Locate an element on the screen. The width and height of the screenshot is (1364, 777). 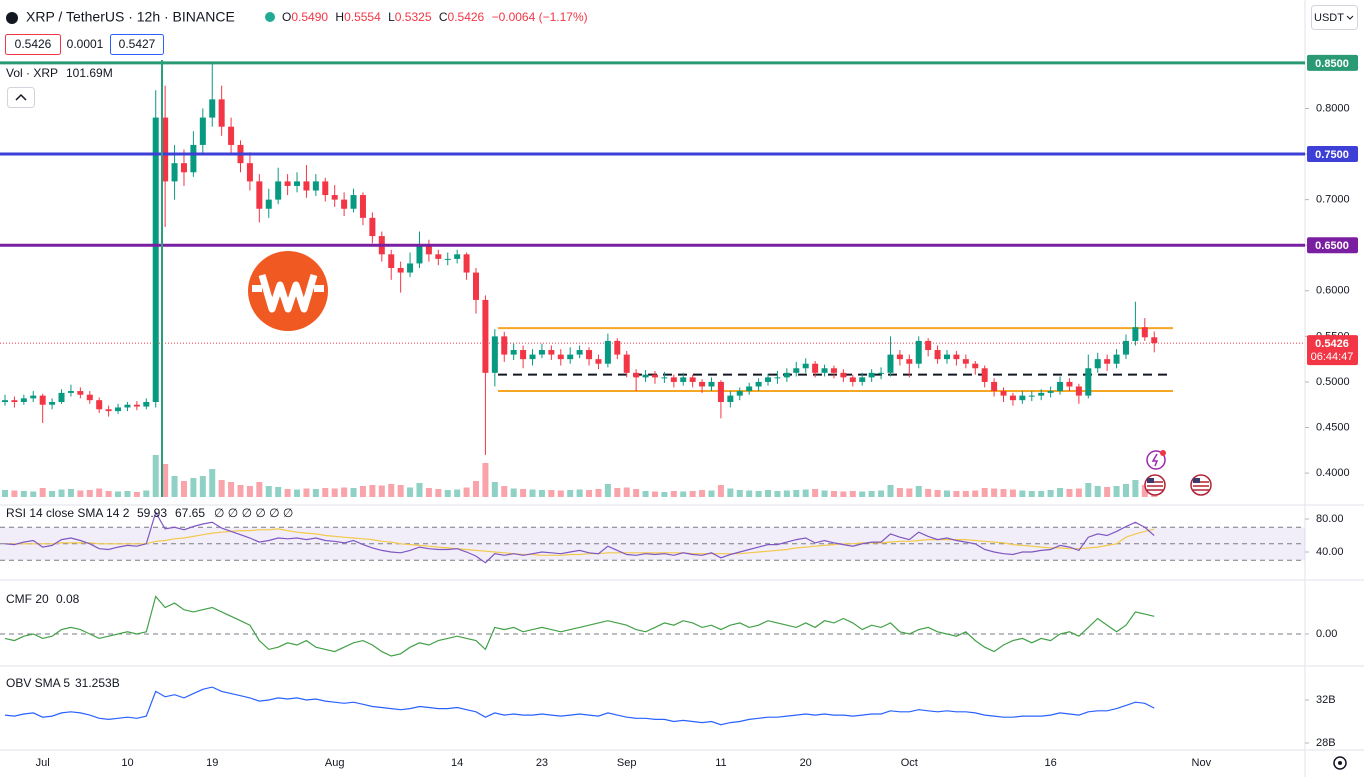
symbol-title: XRP / TetherUS · 12h · BINANCE is located at coordinates (130, 17).